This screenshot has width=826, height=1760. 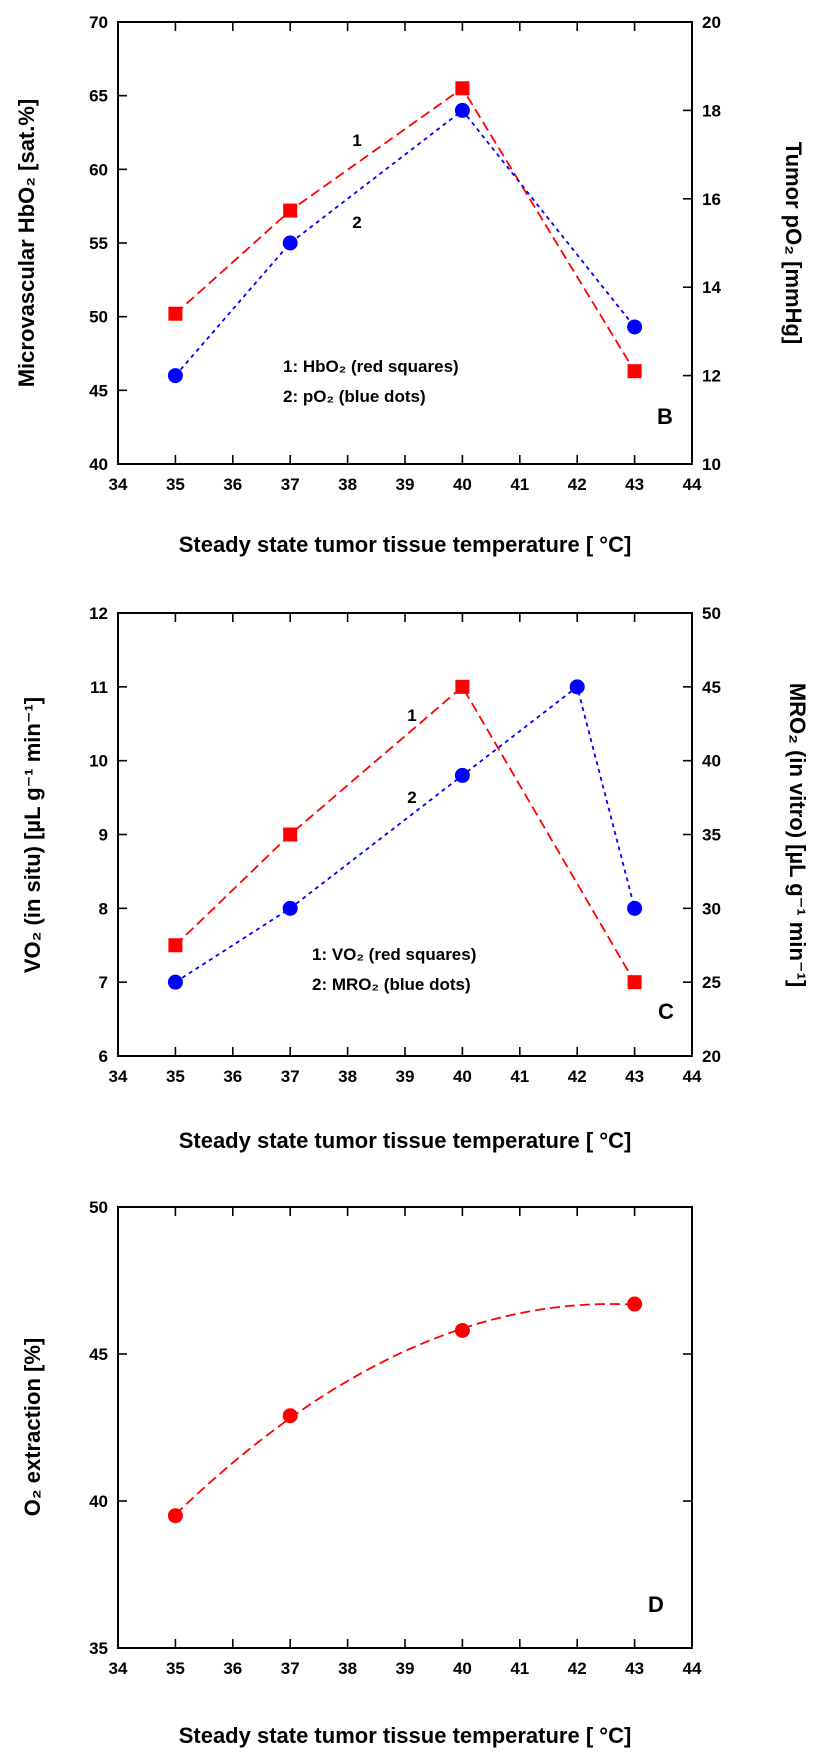 I want to click on y2-tick-label: 16, so click(x=711, y=199).